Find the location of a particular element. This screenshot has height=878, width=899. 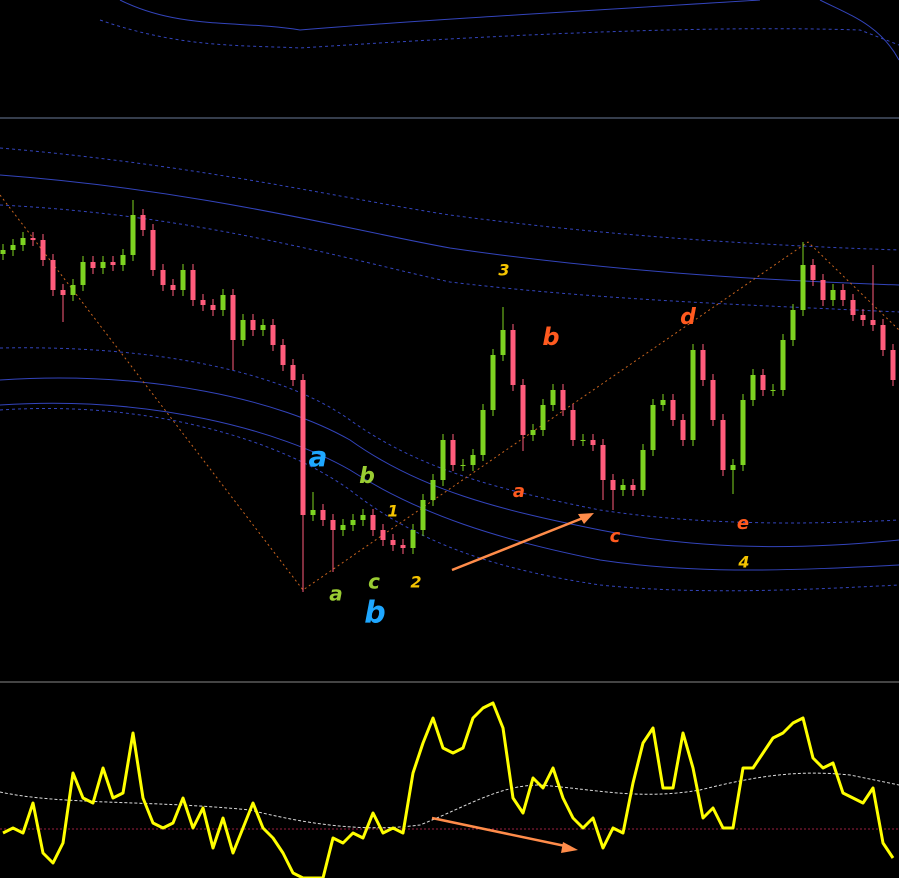

wave-label: c is located at coordinates (615, 536).